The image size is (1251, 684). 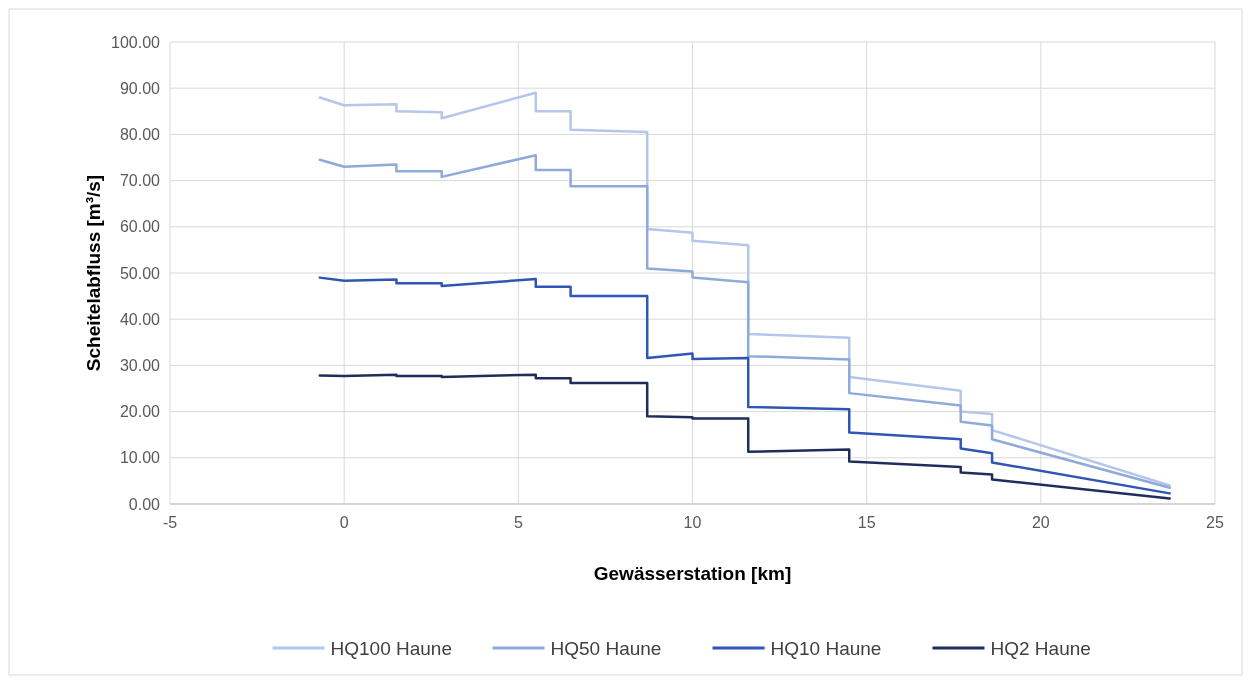 I want to click on y-tick-label: 10.00, so click(x=140, y=458).